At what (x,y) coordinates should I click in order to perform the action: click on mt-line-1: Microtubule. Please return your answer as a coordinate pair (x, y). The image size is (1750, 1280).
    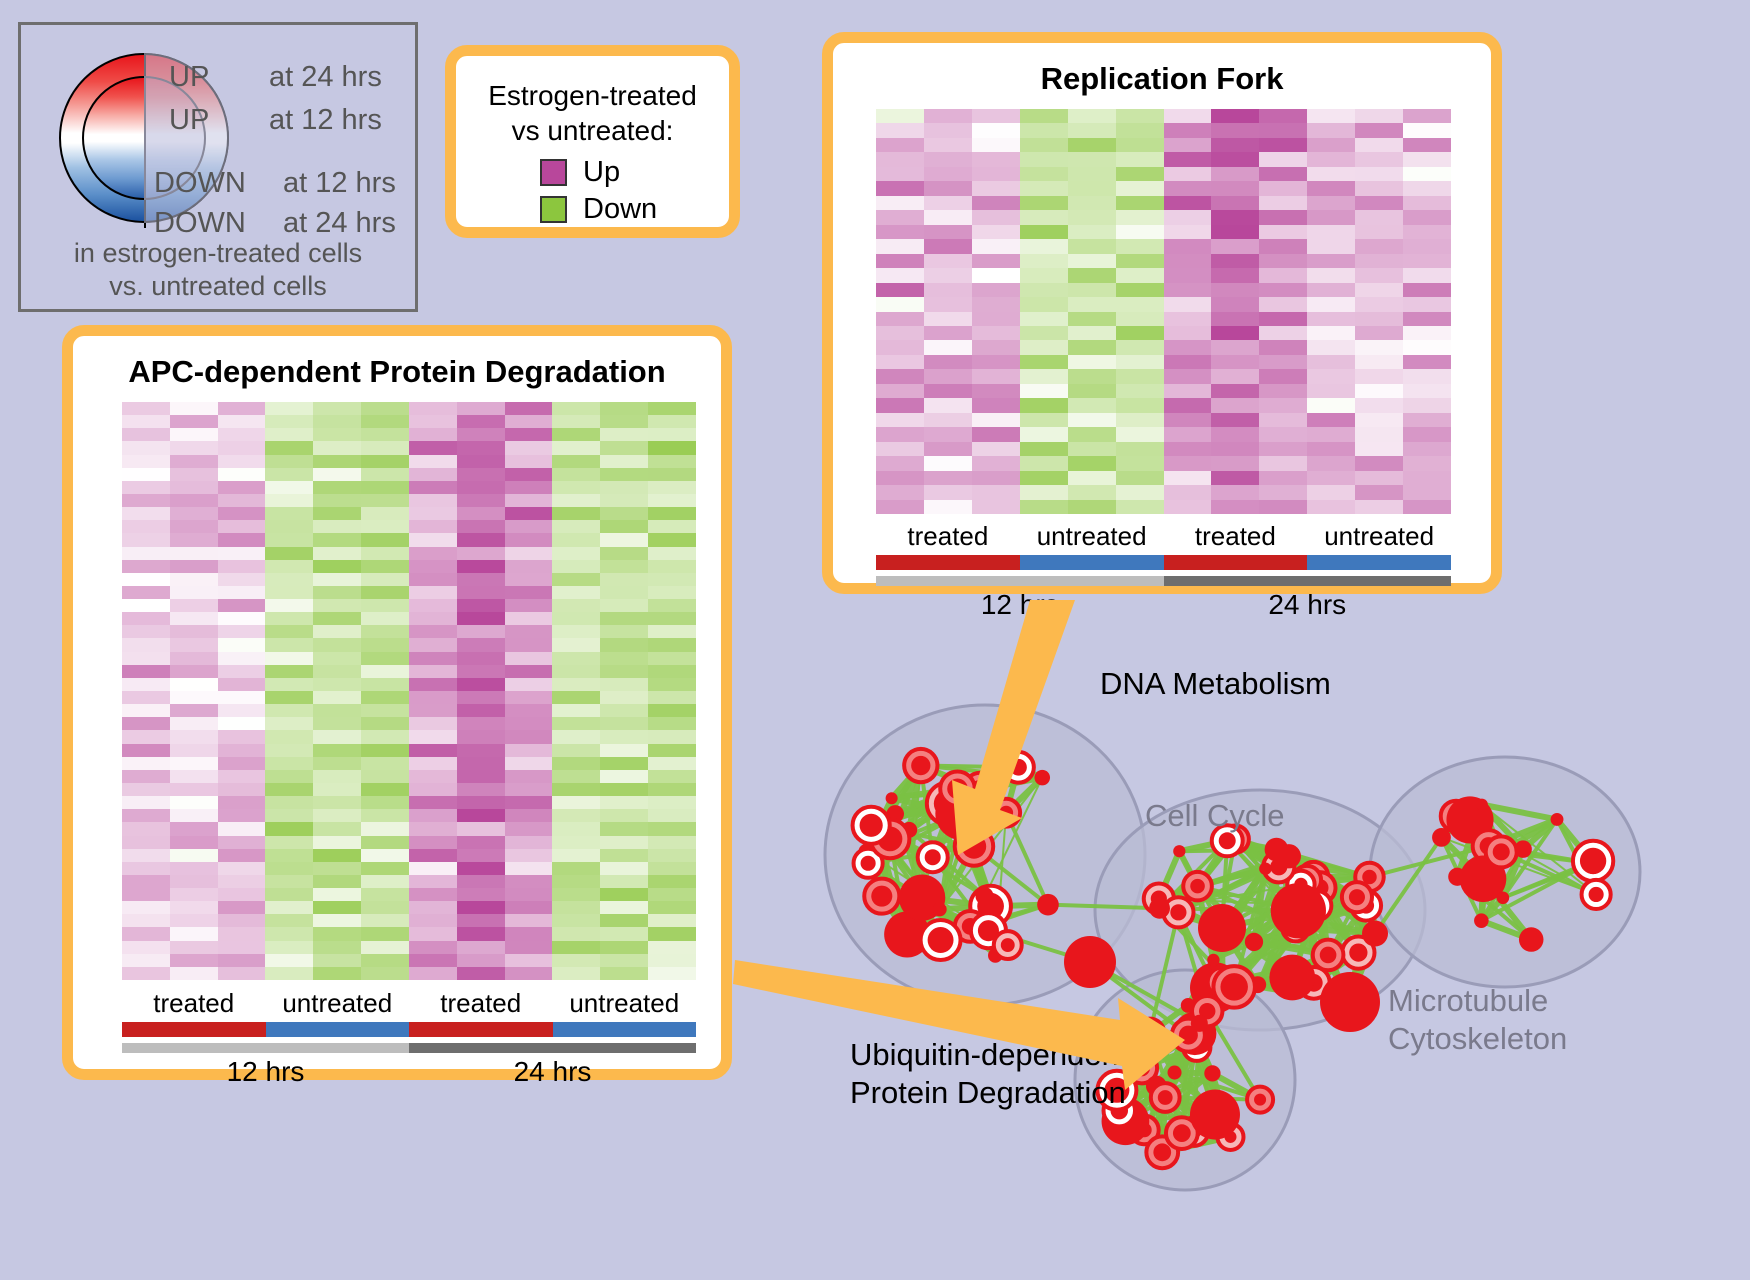
    Looking at the image, I should click on (1477, 1001).